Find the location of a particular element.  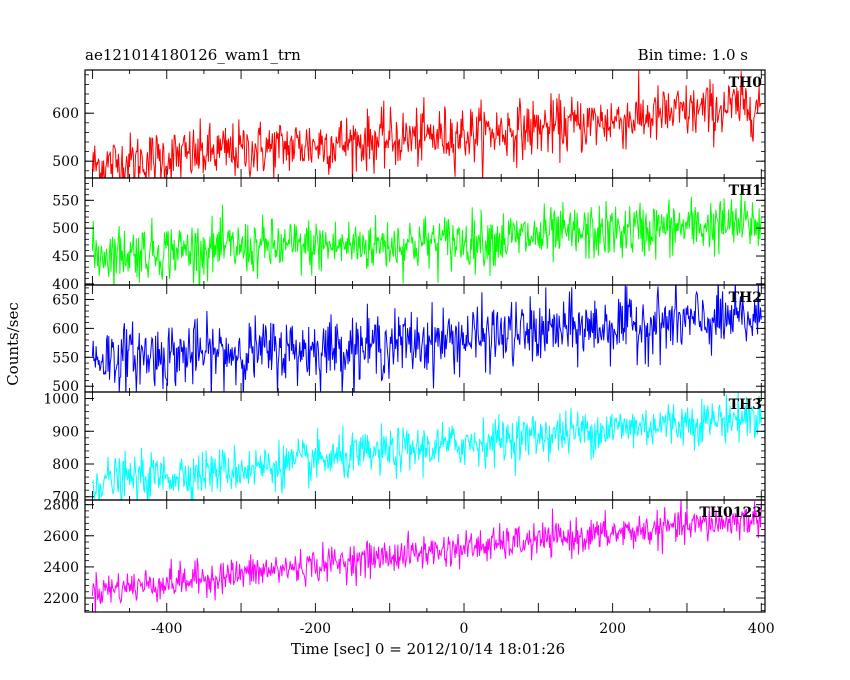

panel-frame-th0 is located at coordinates (425, 124).